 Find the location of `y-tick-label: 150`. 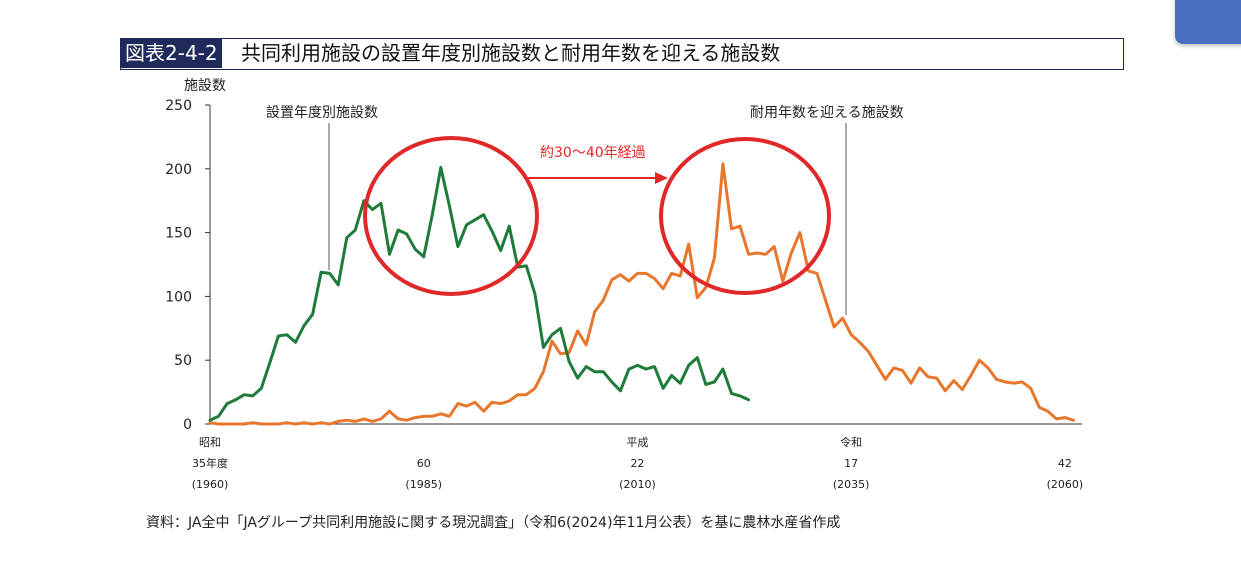

y-tick-label: 150 is located at coordinates (178, 234).